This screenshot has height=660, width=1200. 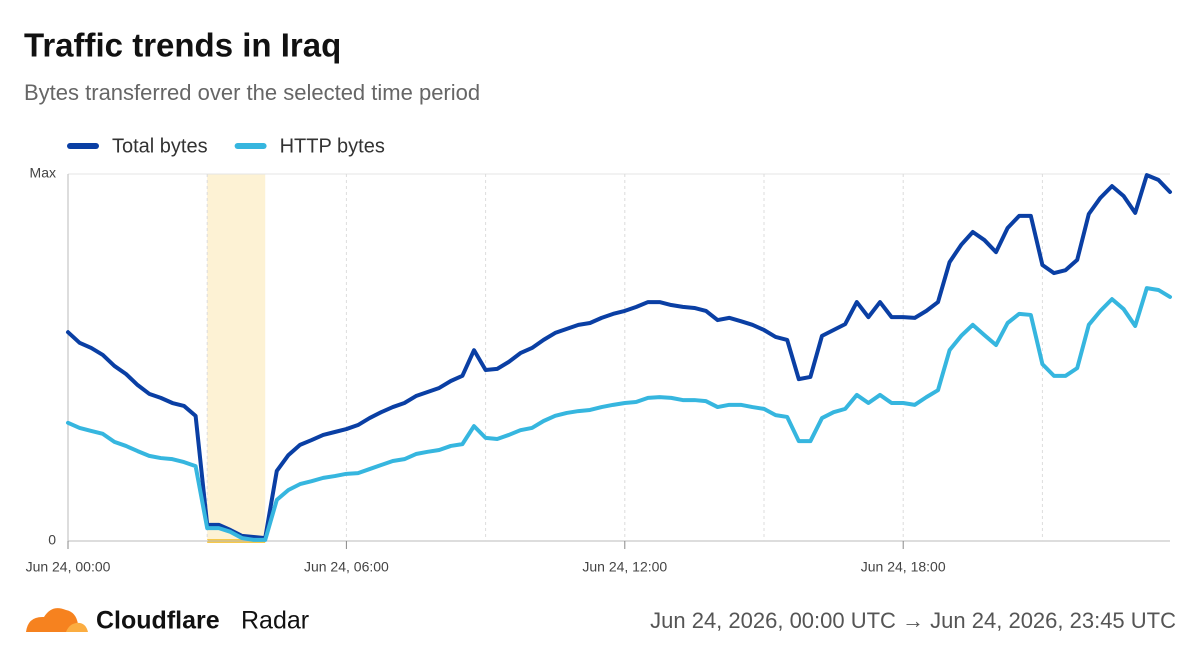 What do you see at coordinates (903, 567) in the screenshot?
I see `x-tick-label: Jun 24, 18:00` at bounding box center [903, 567].